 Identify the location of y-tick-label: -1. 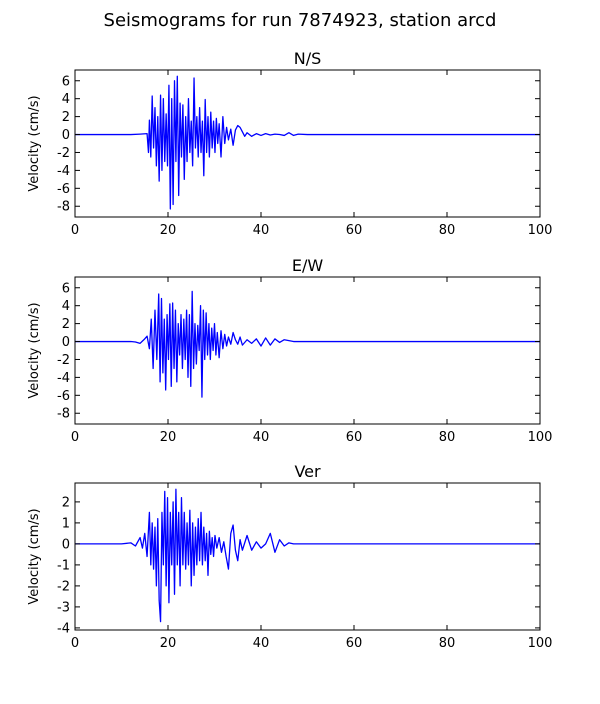
(63, 565).